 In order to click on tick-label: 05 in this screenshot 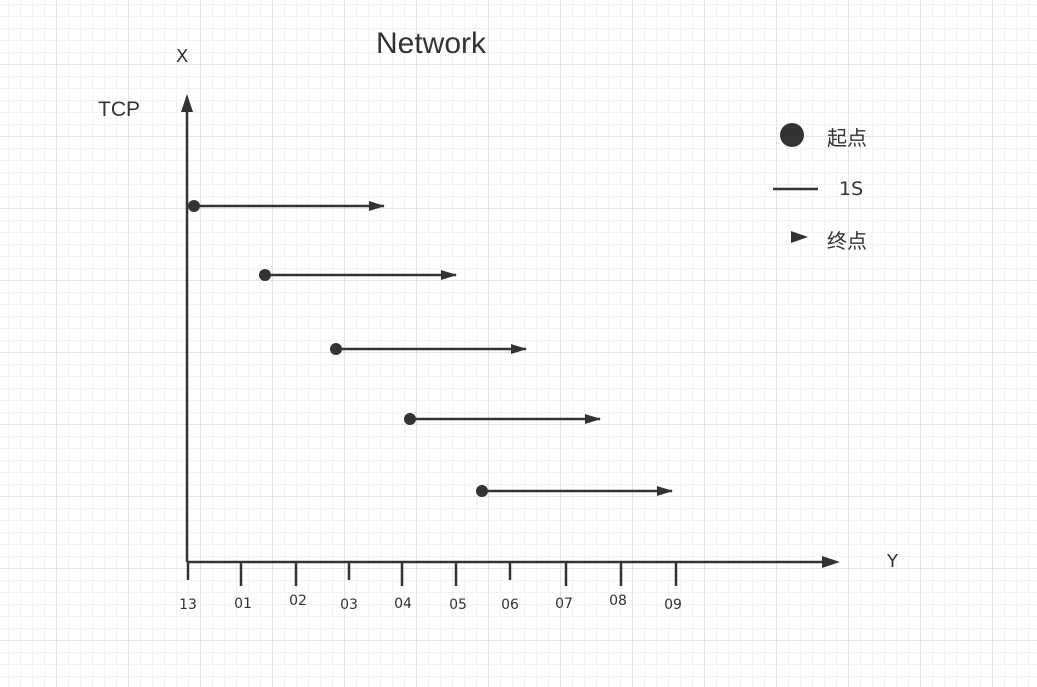, I will do `click(458, 605)`.